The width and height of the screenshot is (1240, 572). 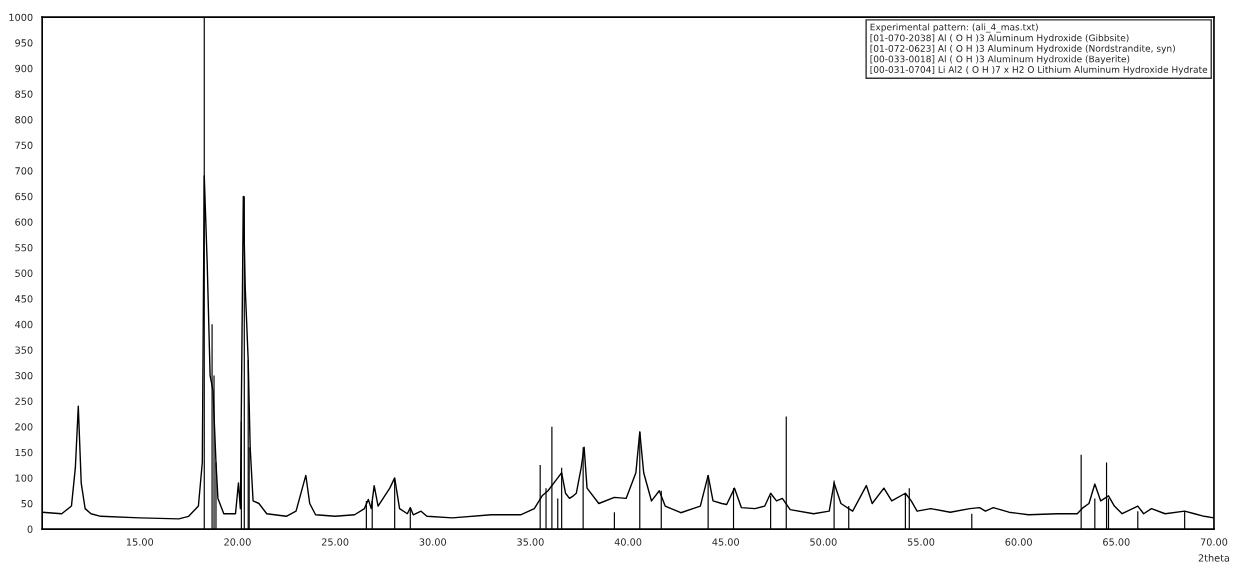 I want to click on x-tick-label: 15.00, so click(x=140, y=542).